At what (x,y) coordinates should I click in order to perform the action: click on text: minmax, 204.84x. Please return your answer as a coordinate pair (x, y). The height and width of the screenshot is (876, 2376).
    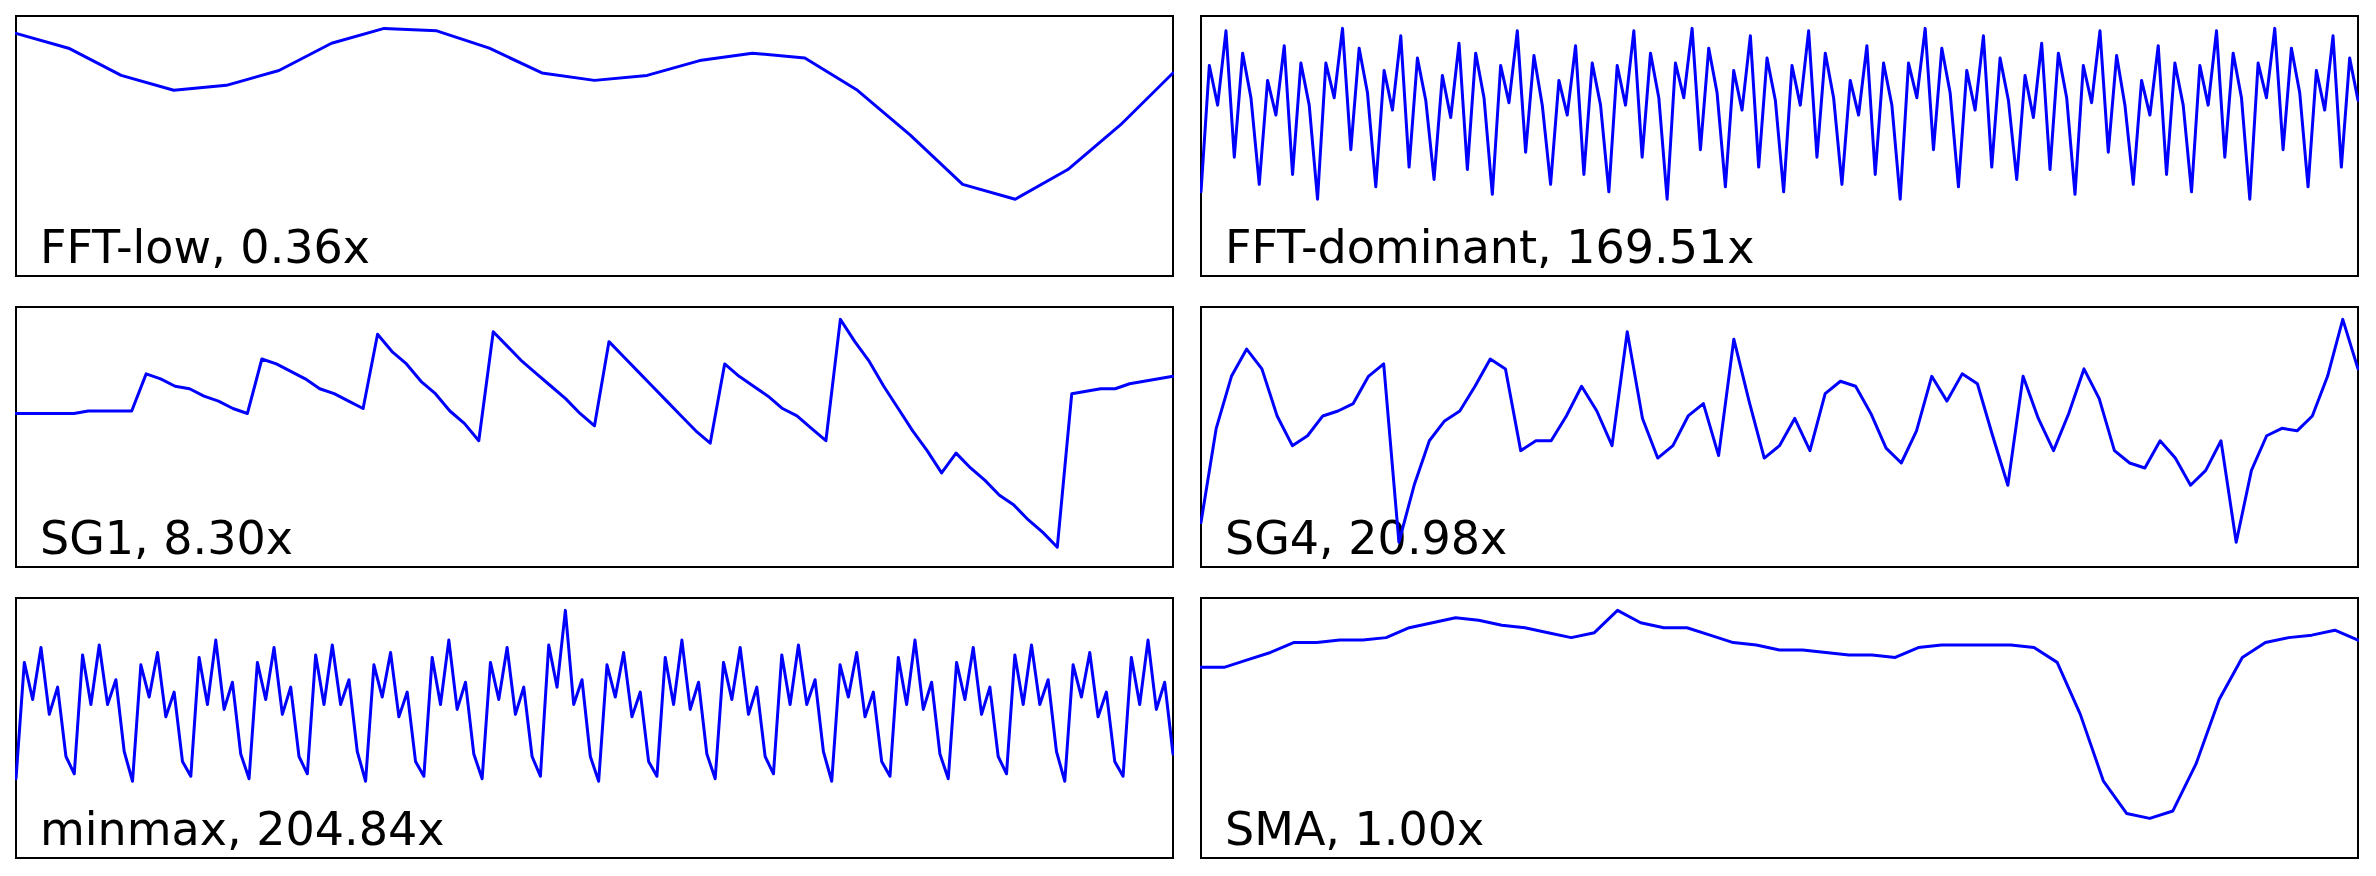
    Looking at the image, I should click on (242, 829).